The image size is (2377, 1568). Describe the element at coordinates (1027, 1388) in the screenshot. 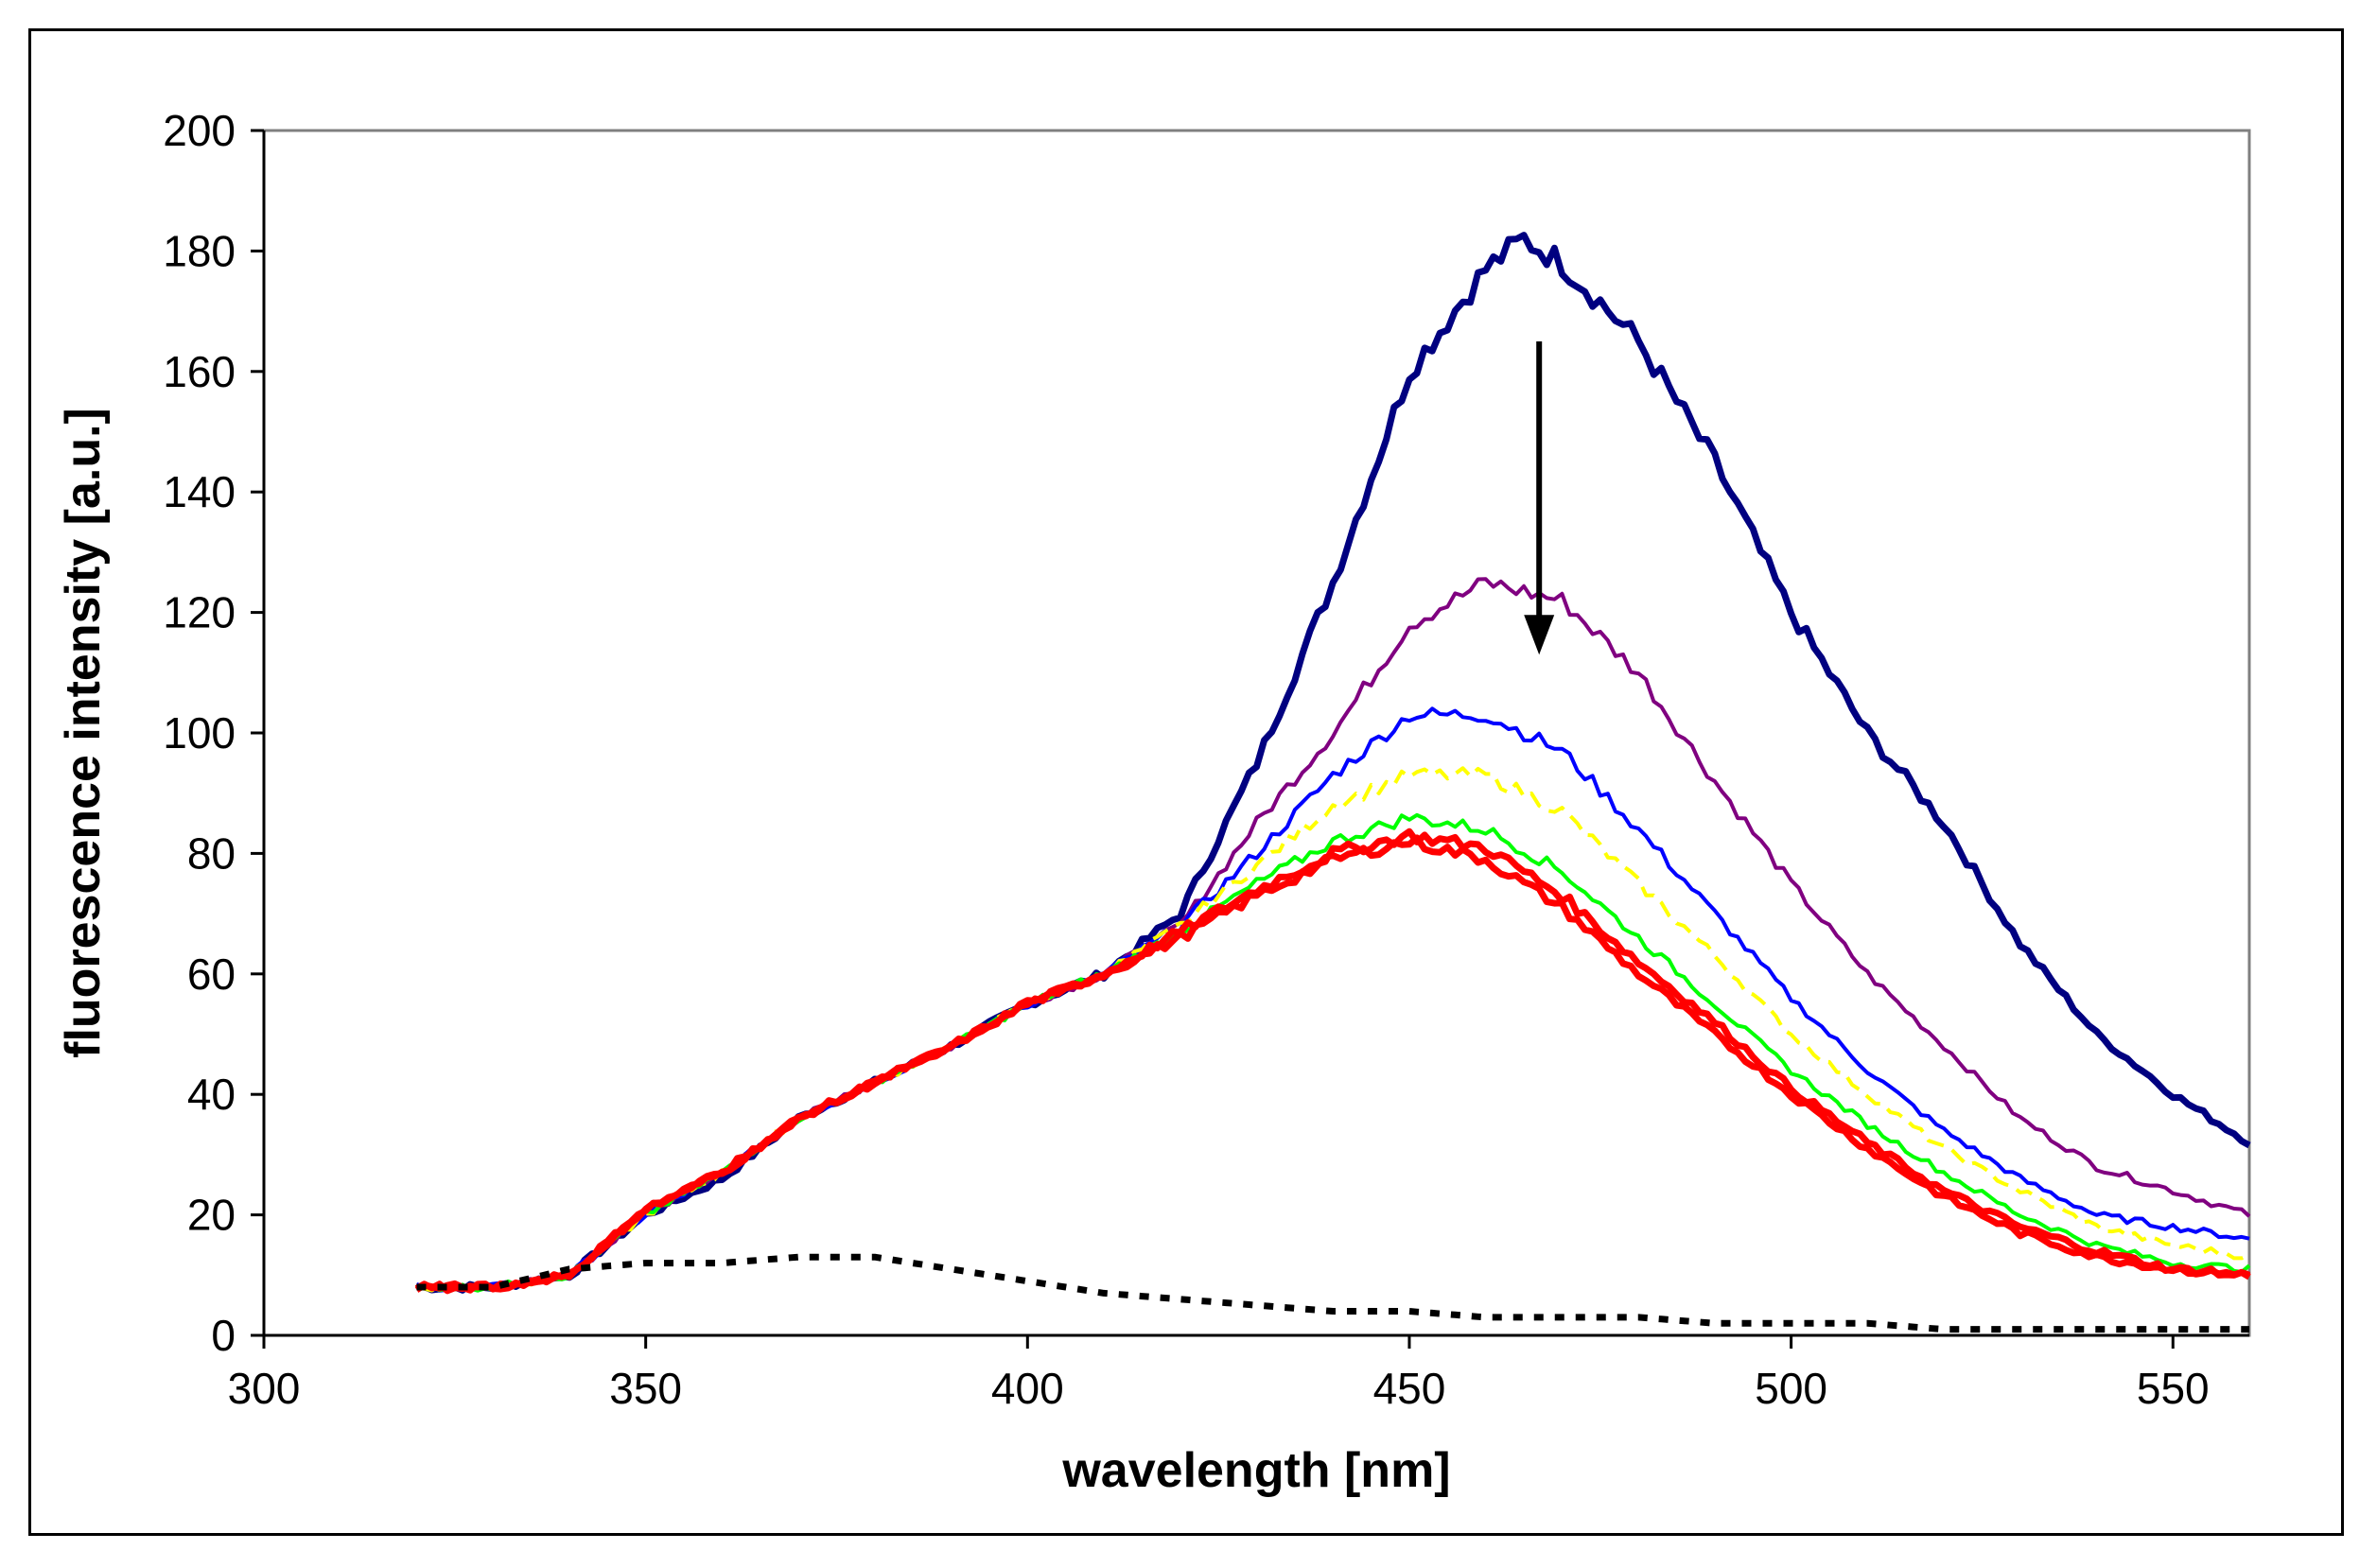

I see `x-tick-label: 400` at that location.